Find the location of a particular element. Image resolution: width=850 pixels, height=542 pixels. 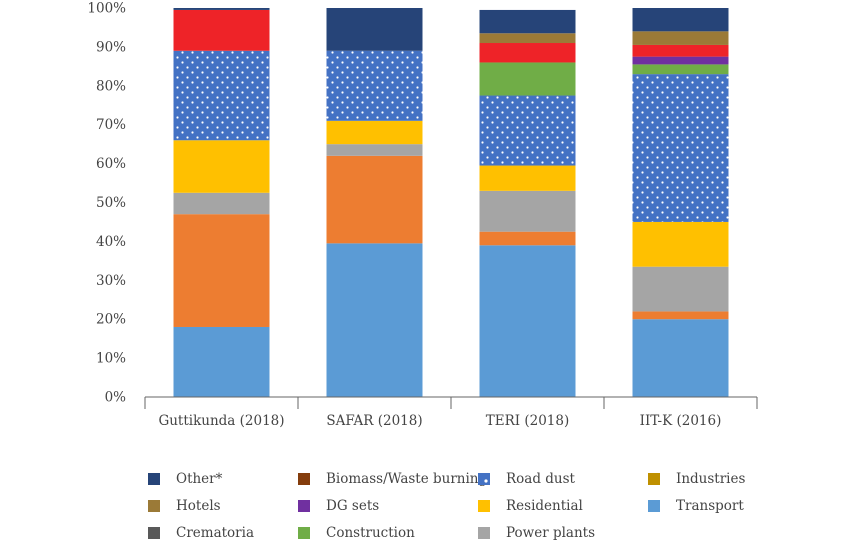

y-tick-label: 90% is located at coordinates (111, 47).